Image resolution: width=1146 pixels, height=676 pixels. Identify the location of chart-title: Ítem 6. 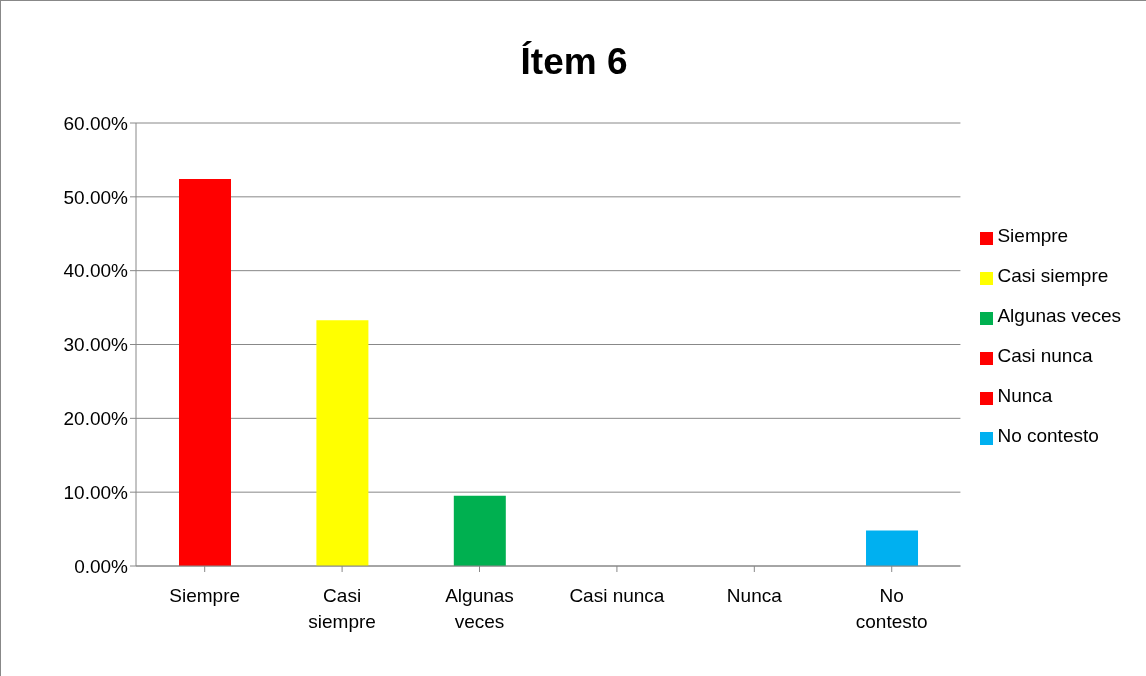
(574, 62).